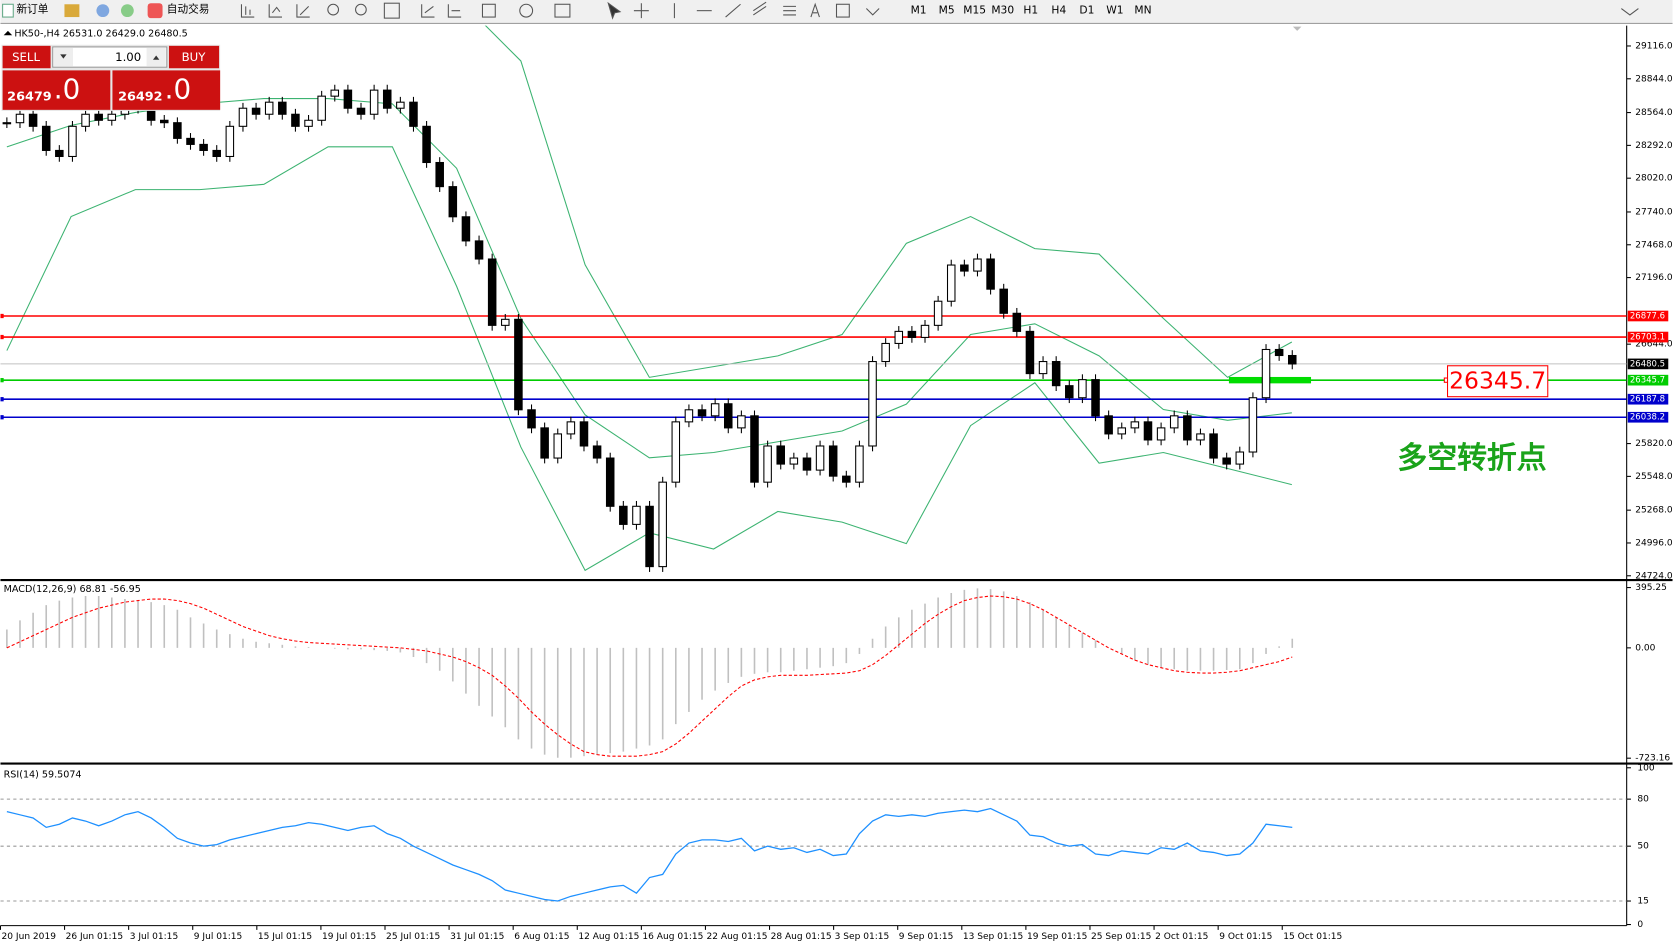 The height and width of the screenshot is (948, 1673). What do you see at coordinates (1646, 768) in the screenshot?
I see `y-tick-label: 100` at bounding box center [1646, 768].